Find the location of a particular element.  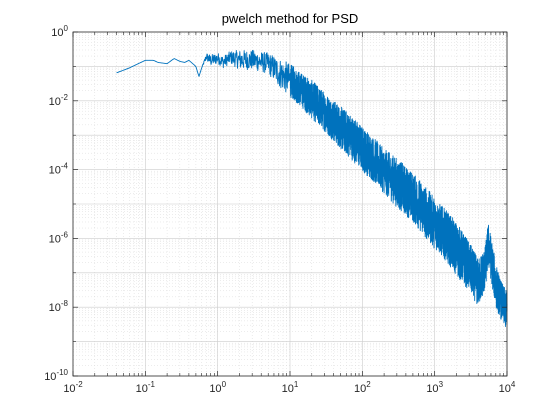

y-tick-labels: 10⁻¹⁰ 10⁻⁸ 10⁻⁶ 10⁻⁴ 10⁻² 10⁰ is located at coordinates (56, 203).